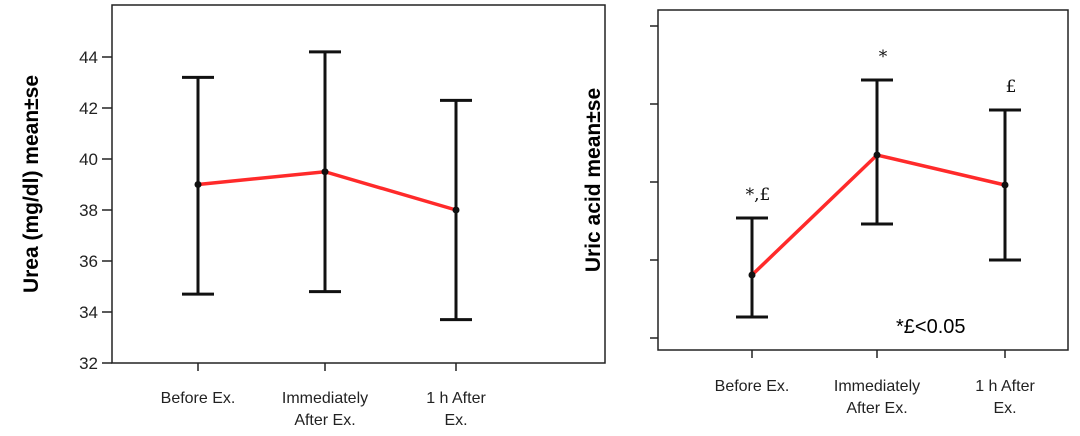 The image size is (1080, 436). What do you see at coordinates (88, 261) in the screenshot?
I see `y-tick-label: 36` at bounding box center [88, 261].